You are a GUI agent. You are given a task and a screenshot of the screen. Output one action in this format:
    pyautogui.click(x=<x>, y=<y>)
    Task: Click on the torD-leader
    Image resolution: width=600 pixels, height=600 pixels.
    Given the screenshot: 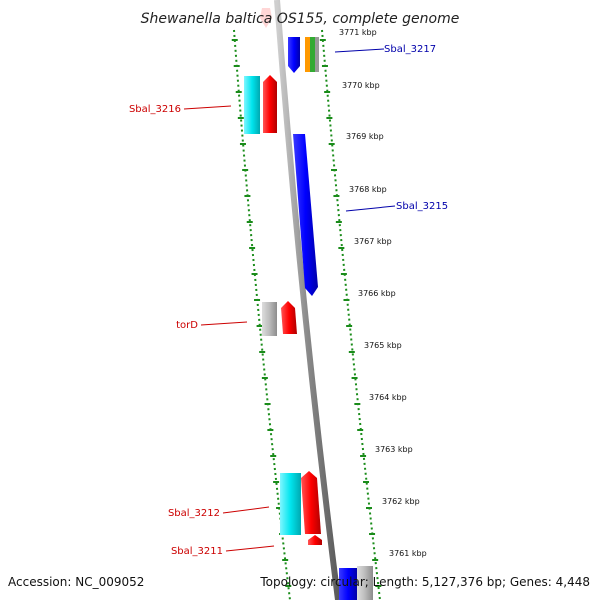 What is the action you would take?
    pyautogui.click(x=224, y=323)
    